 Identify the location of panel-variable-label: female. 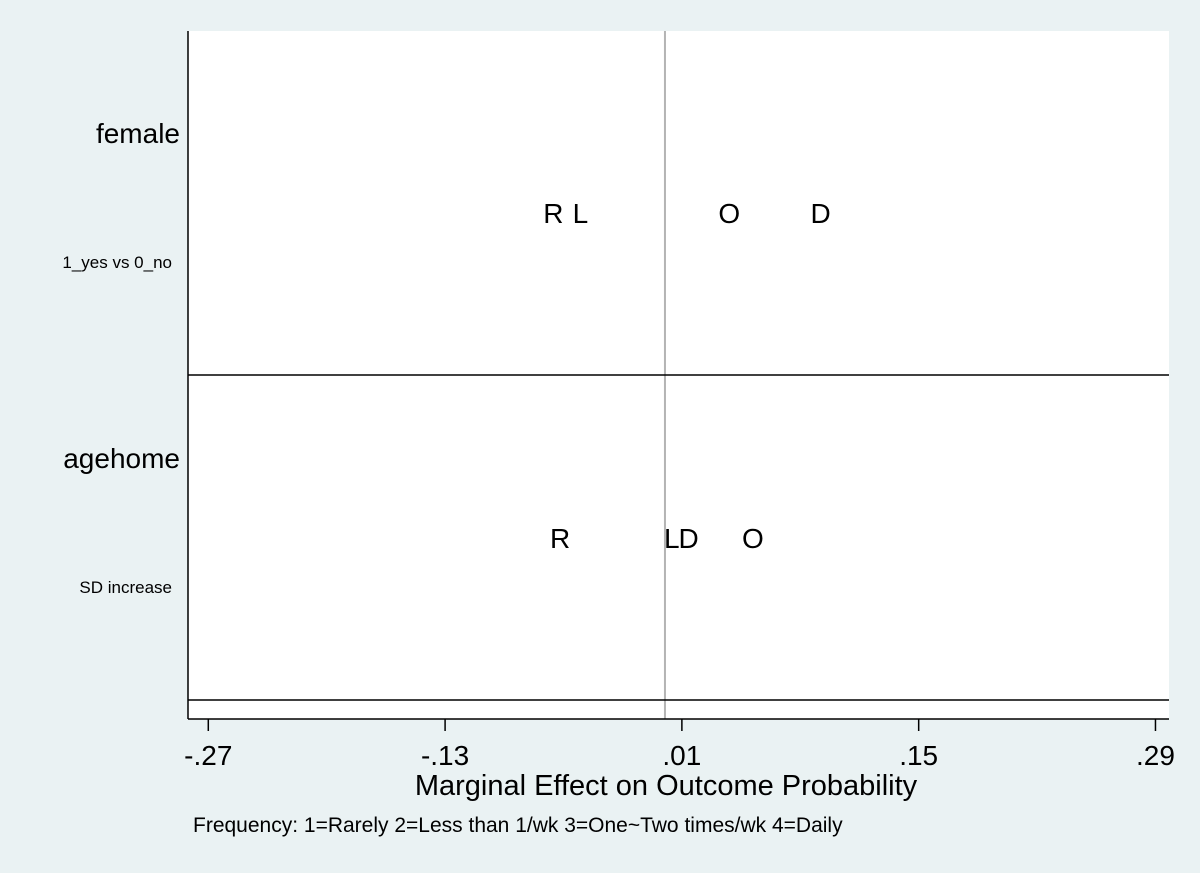
(138, 133).